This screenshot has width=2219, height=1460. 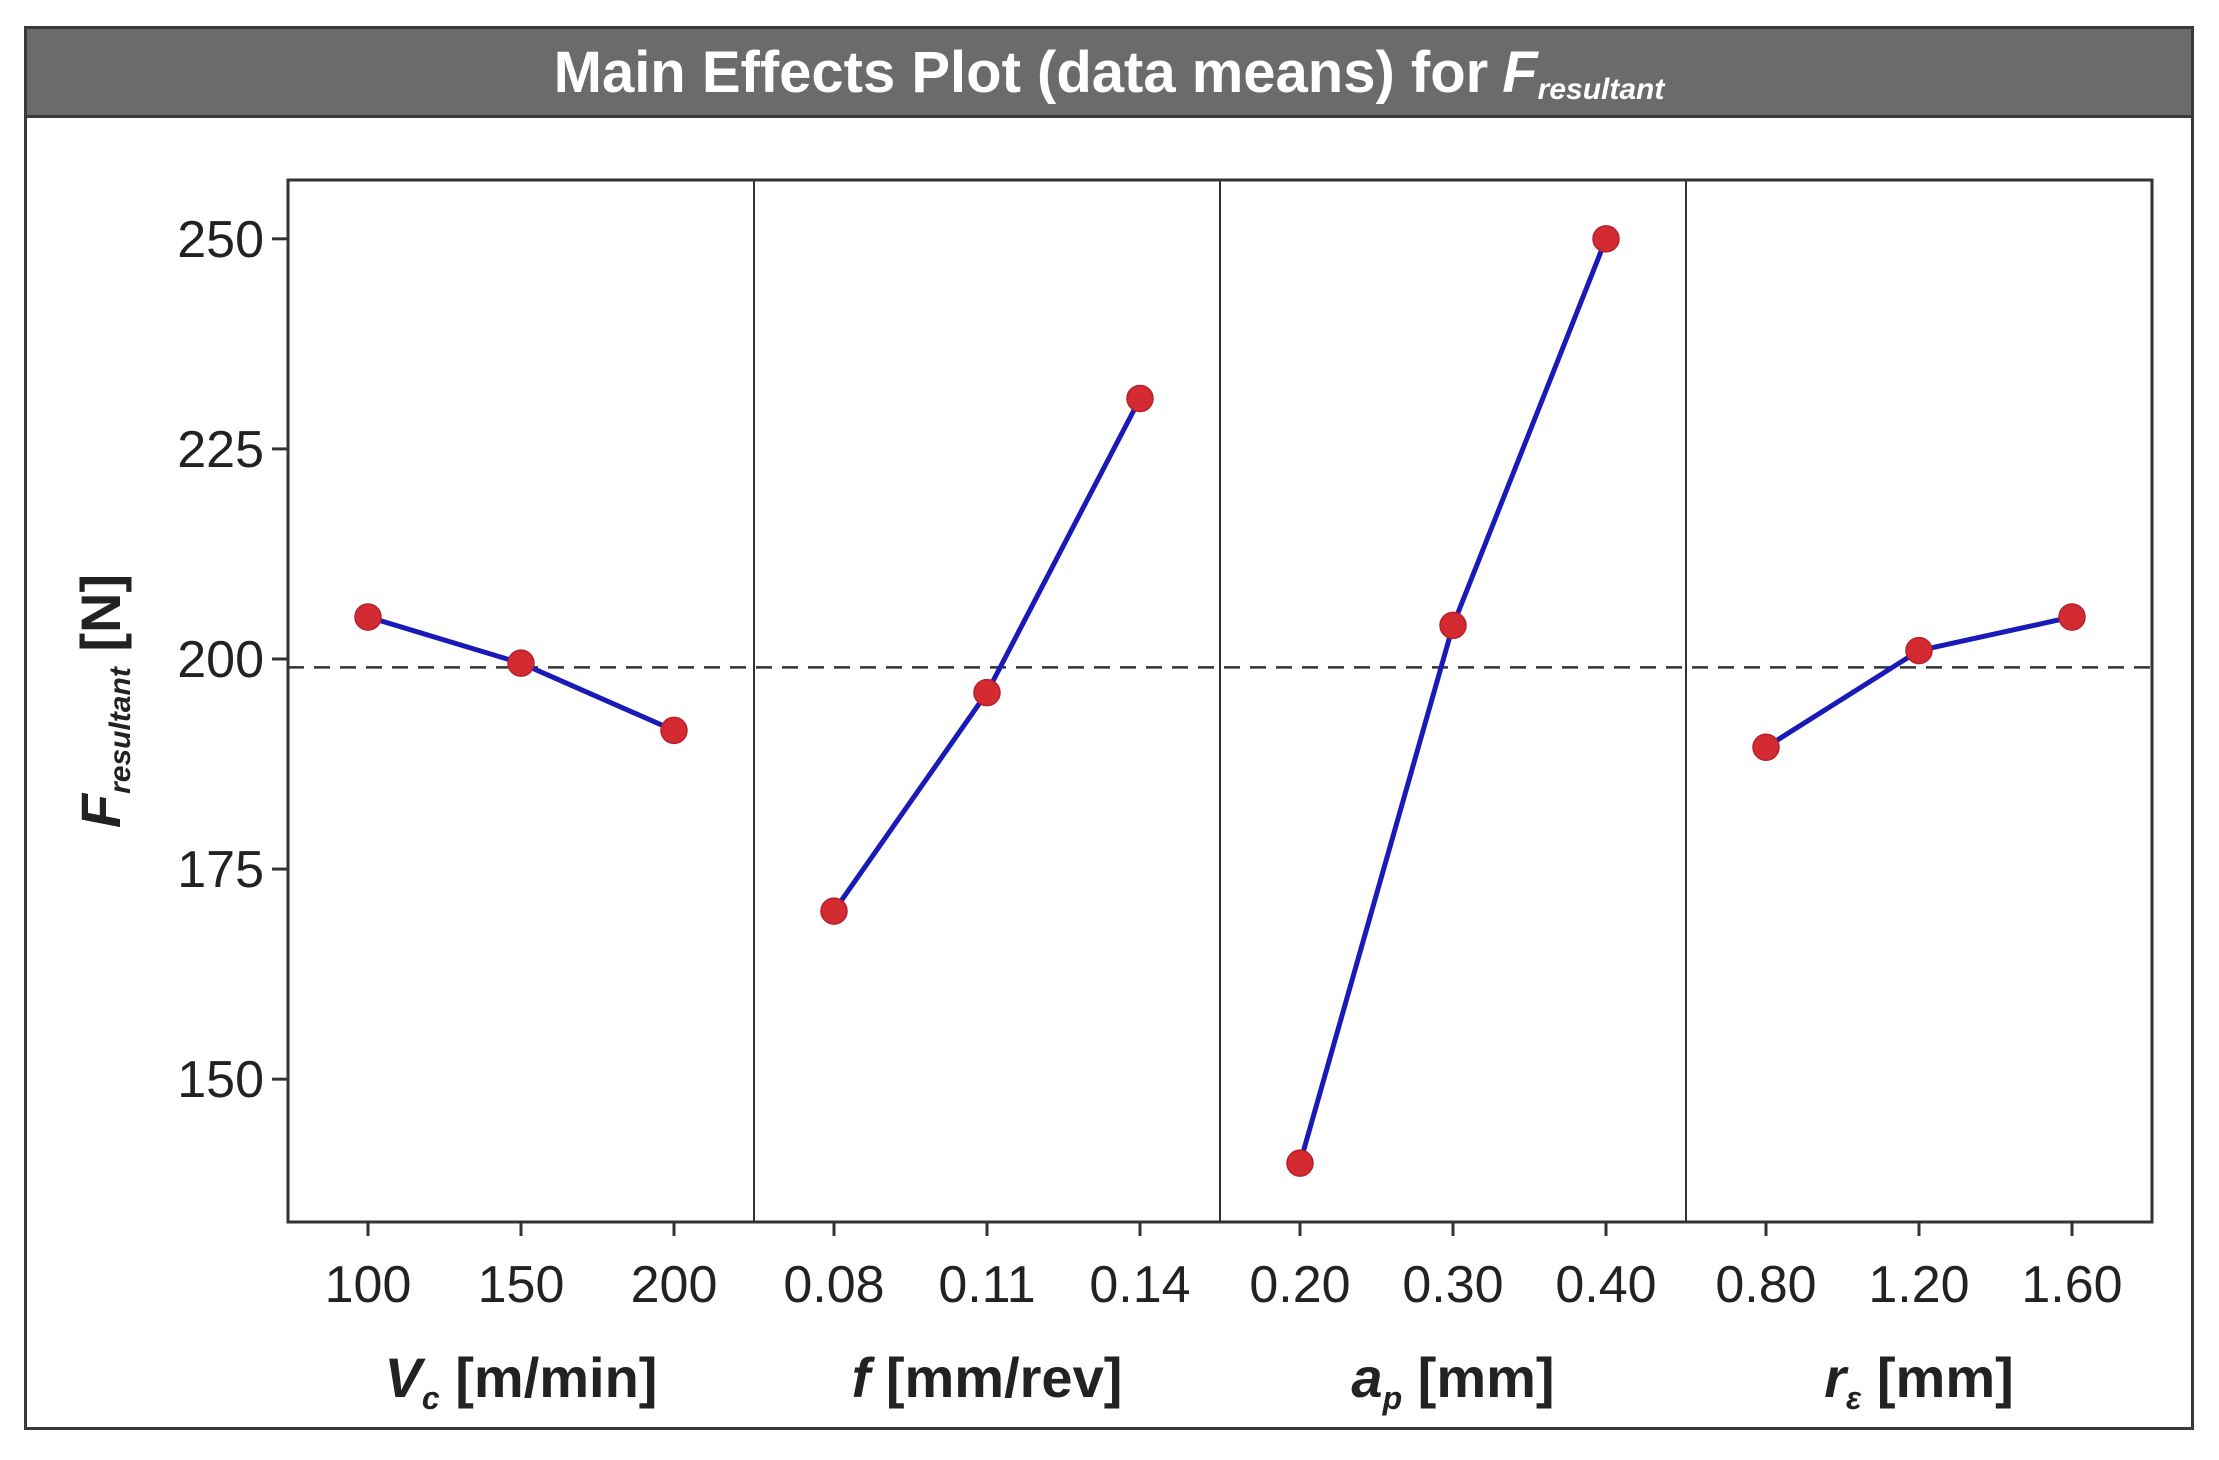 I want to click on x-tick-label: 0.20, so click(x=1299, y=1285).